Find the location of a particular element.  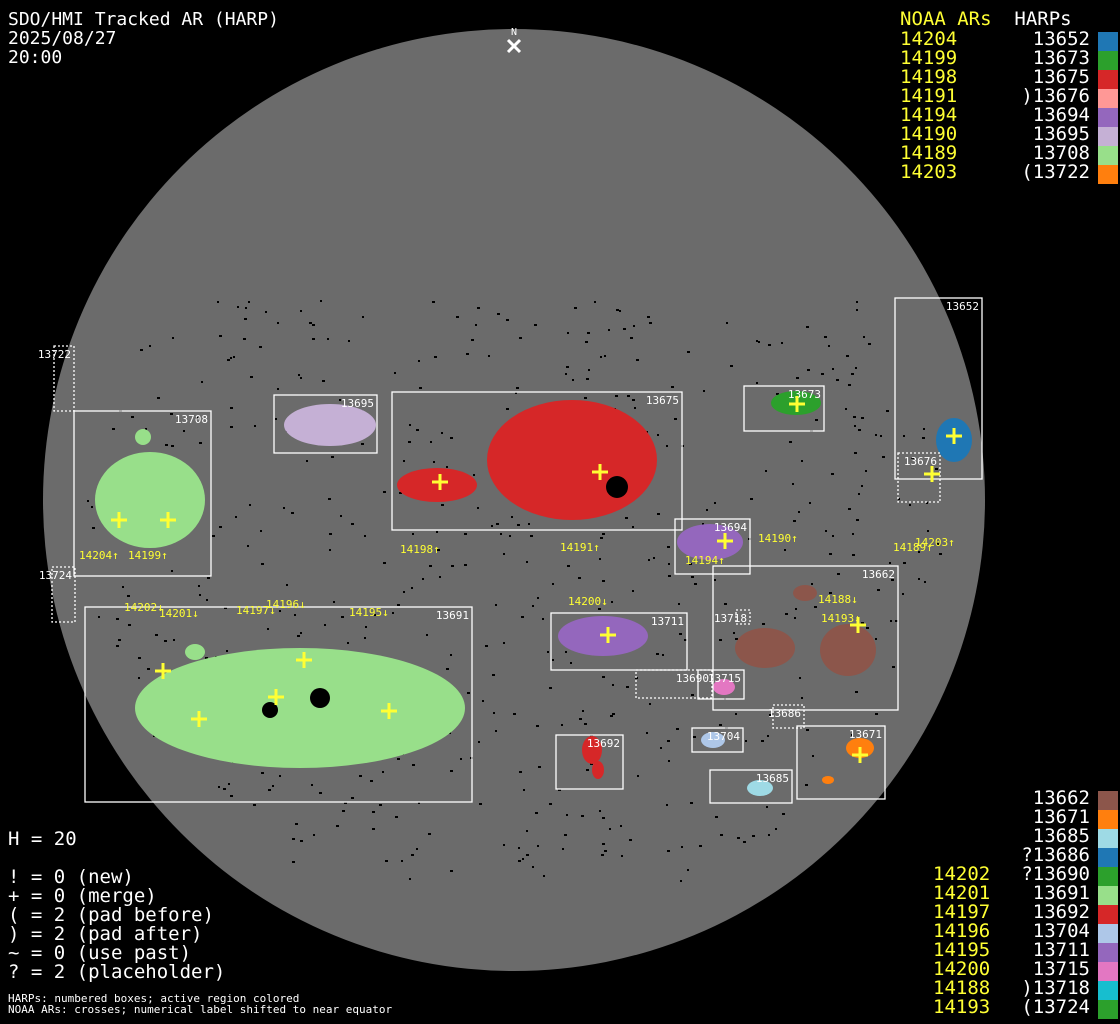

harp-box-label: 13692 is located at coordinates (603, 743).